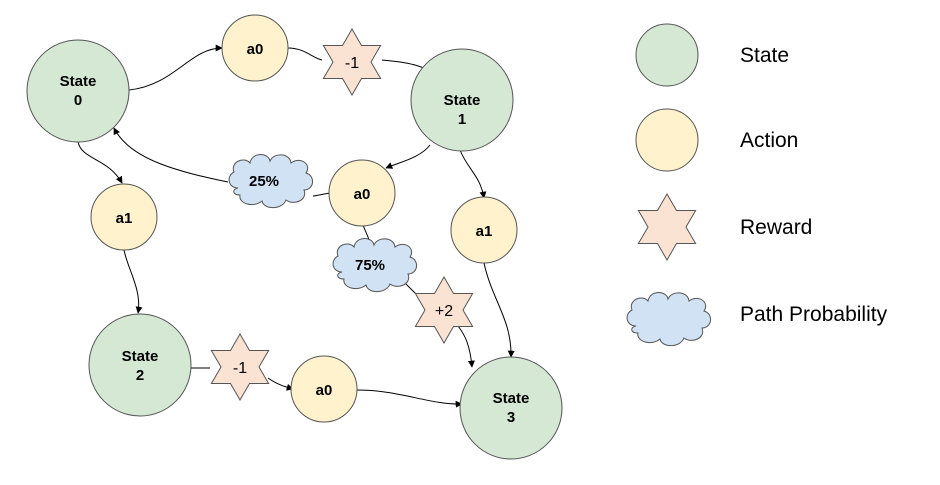  I want to click on probability-node-75: 75%, so click(375, 265).